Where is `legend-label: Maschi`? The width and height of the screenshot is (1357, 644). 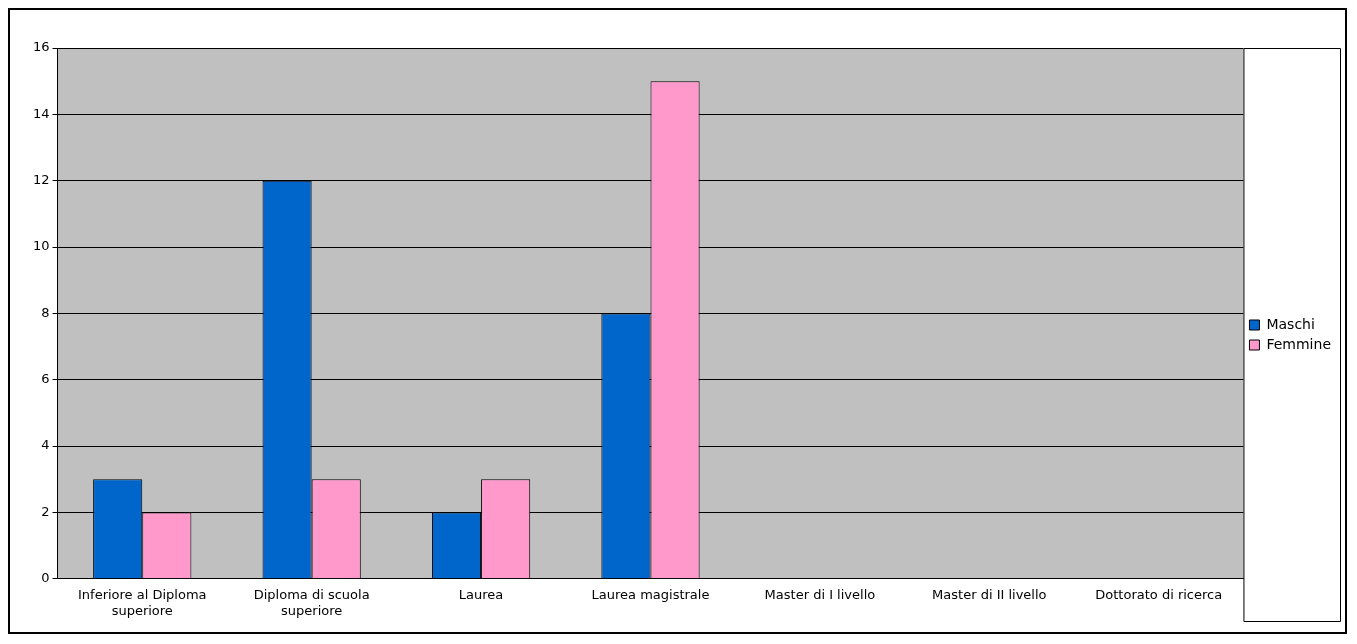 legend-label: Maschi is located at coordinates (1290, 323).